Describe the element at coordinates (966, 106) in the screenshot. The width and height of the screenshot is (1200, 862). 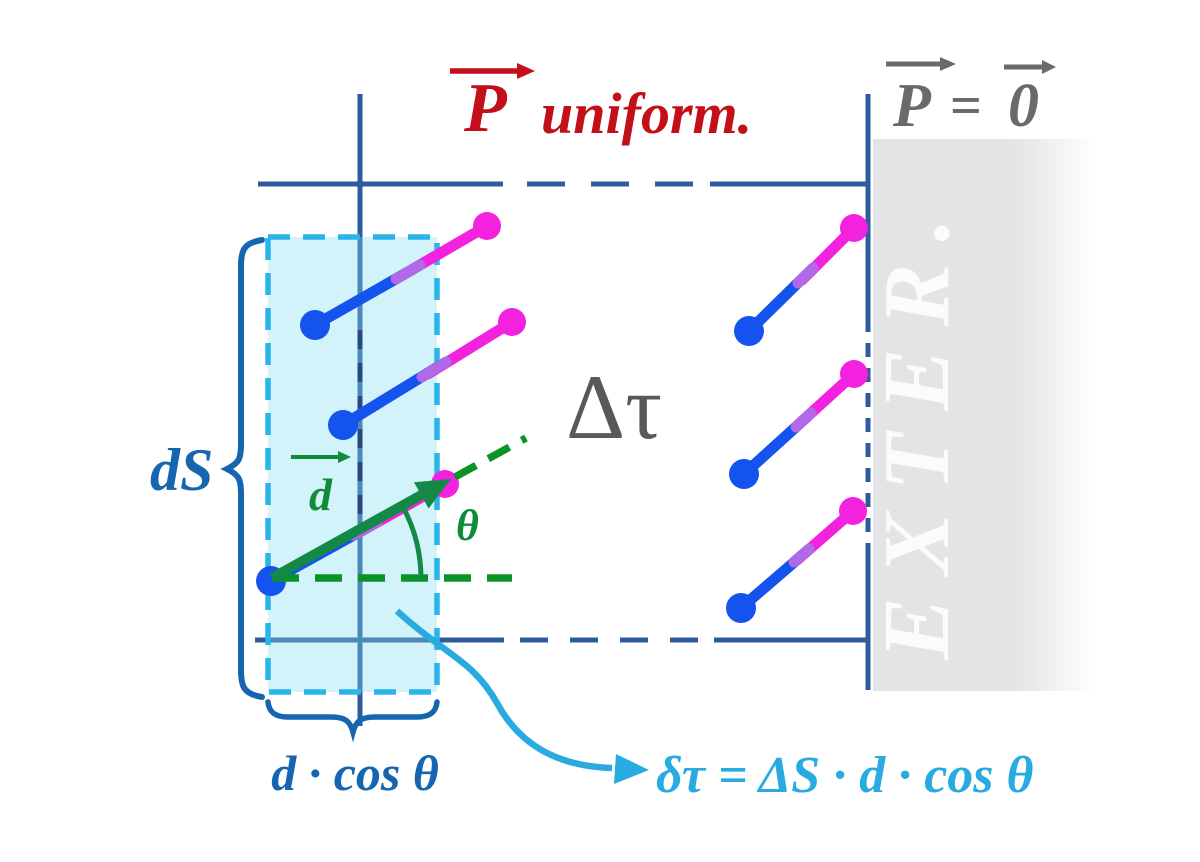
I see `field-equals: =` at that location.